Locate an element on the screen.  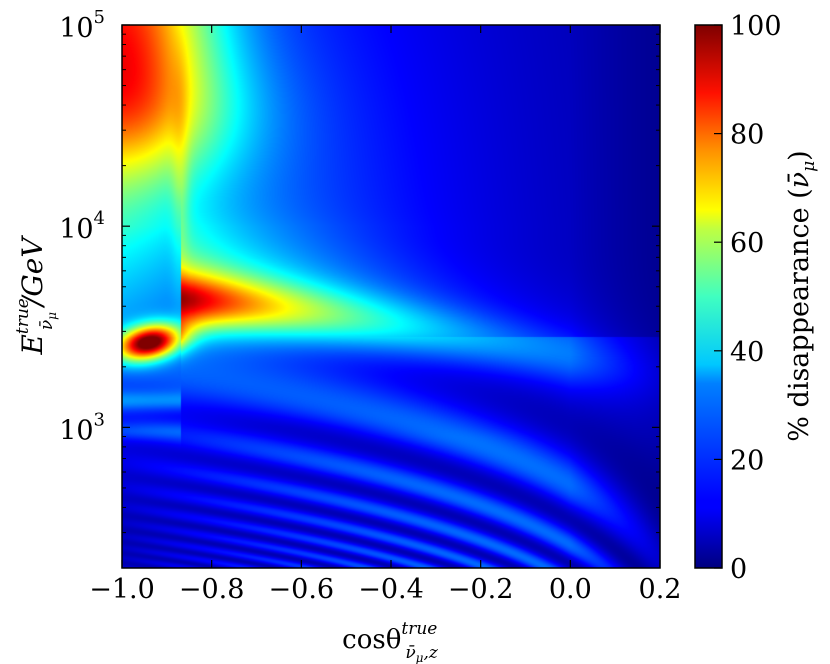
y-tick-label: 10⁵ is located at coordinates (82, 25).